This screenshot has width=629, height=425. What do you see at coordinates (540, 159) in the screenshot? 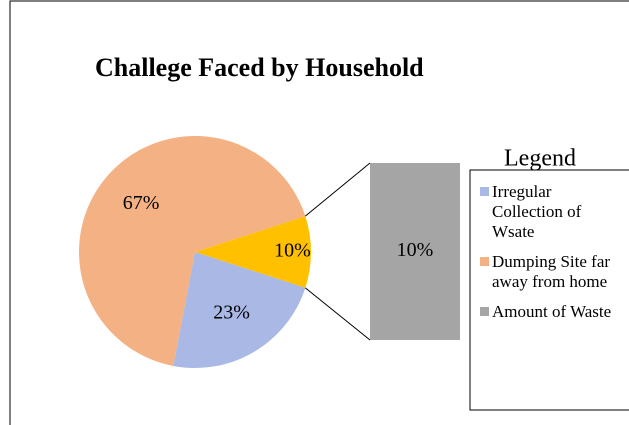
I see `legend-title: Legend` at bounding box center [540, 159].